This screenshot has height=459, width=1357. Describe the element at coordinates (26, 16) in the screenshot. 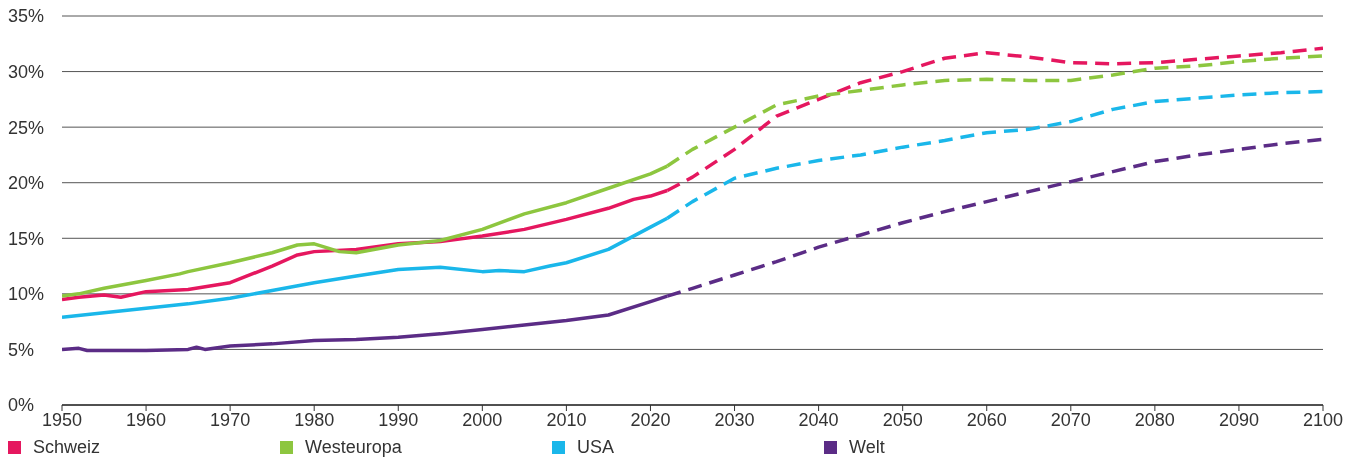

I see `y-tick-label: 35%` at that location.